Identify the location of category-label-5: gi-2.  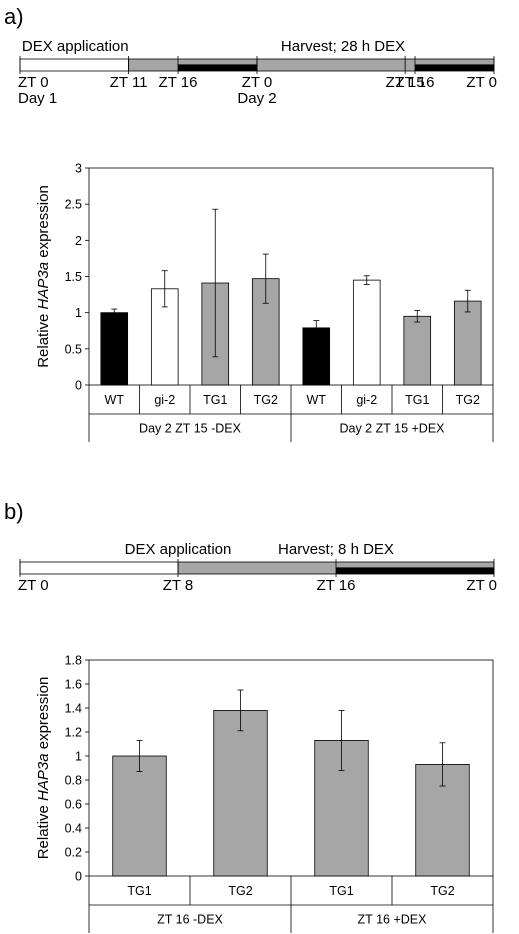
(366, 400).